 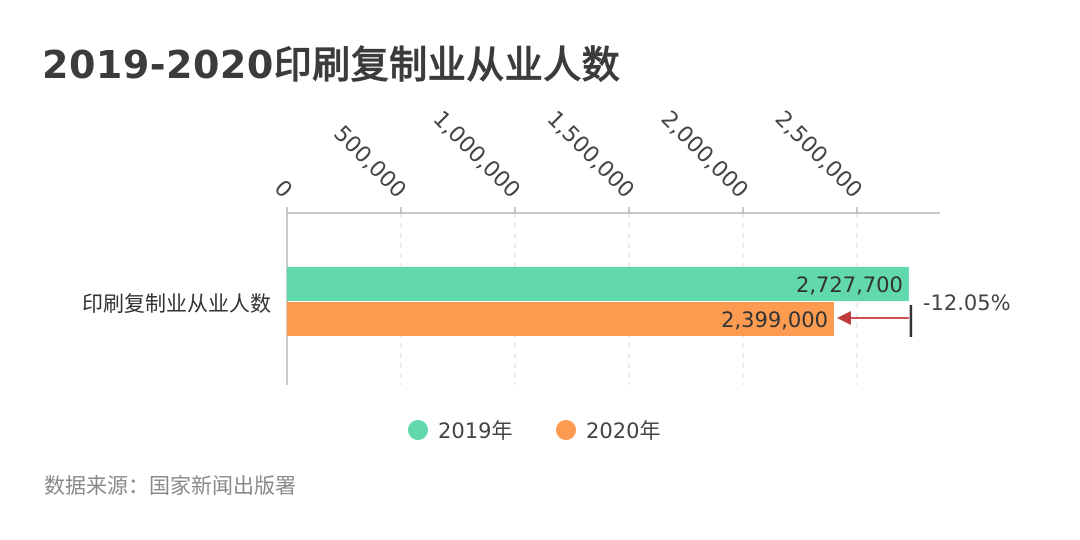 I want to click on category-label: 印刷复制业从业人数, so click(x=176, y=304).